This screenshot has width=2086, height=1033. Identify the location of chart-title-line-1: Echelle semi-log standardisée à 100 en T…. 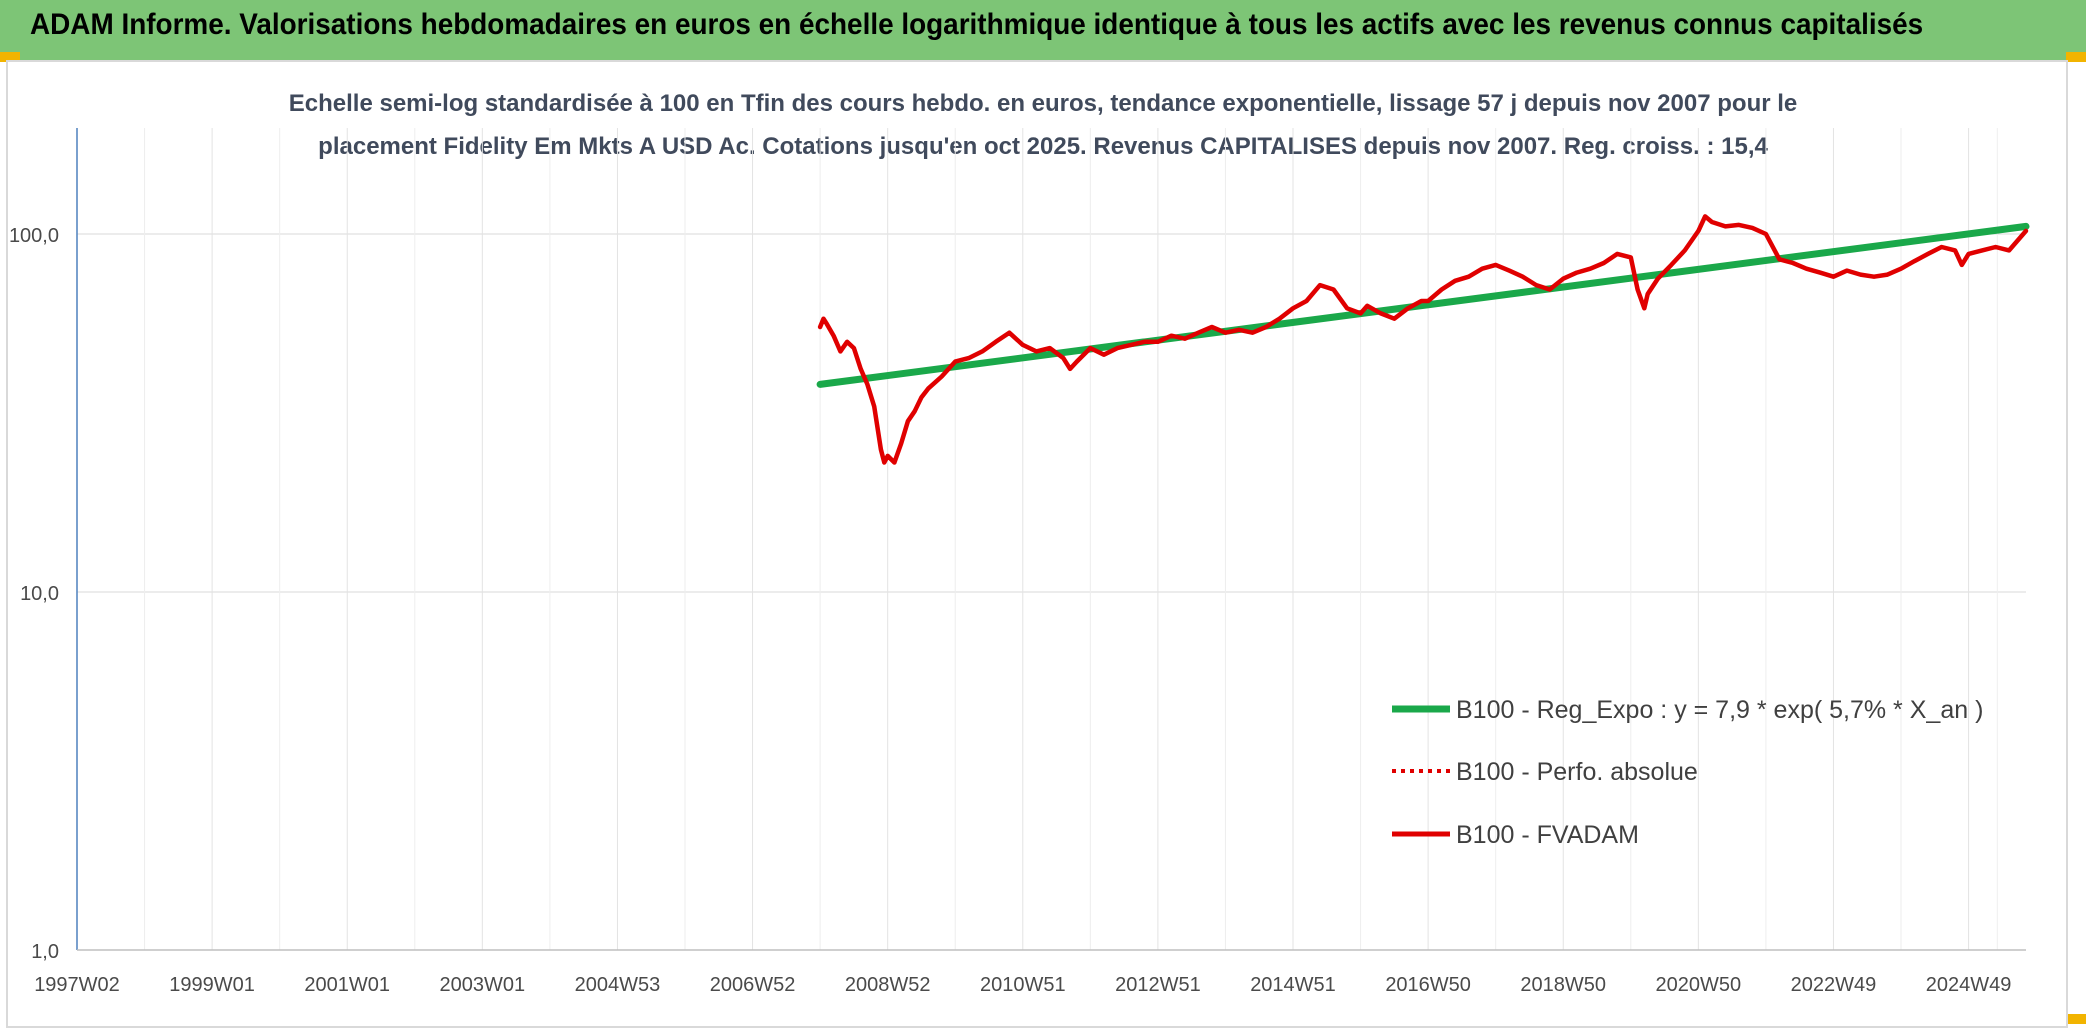
(1043, 103).